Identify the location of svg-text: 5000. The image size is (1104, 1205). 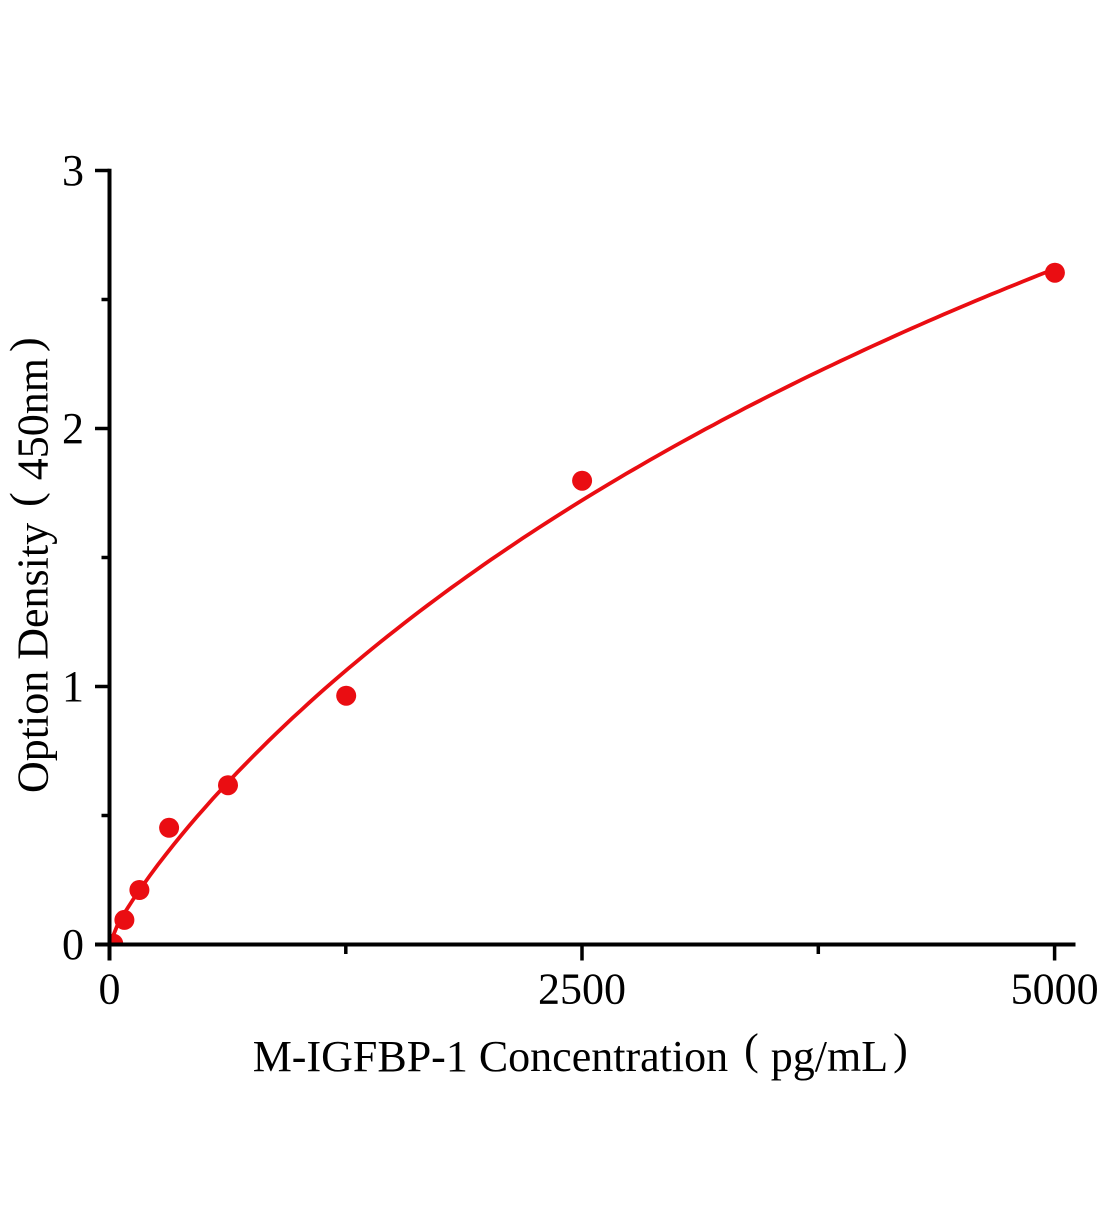
(1055, 989).